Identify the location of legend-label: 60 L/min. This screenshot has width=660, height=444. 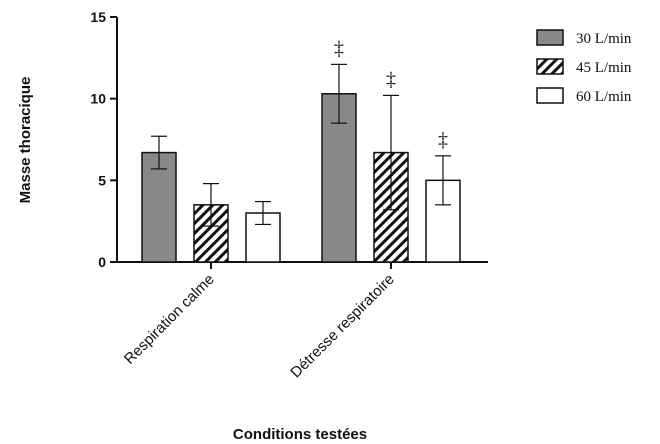
(604, 97).